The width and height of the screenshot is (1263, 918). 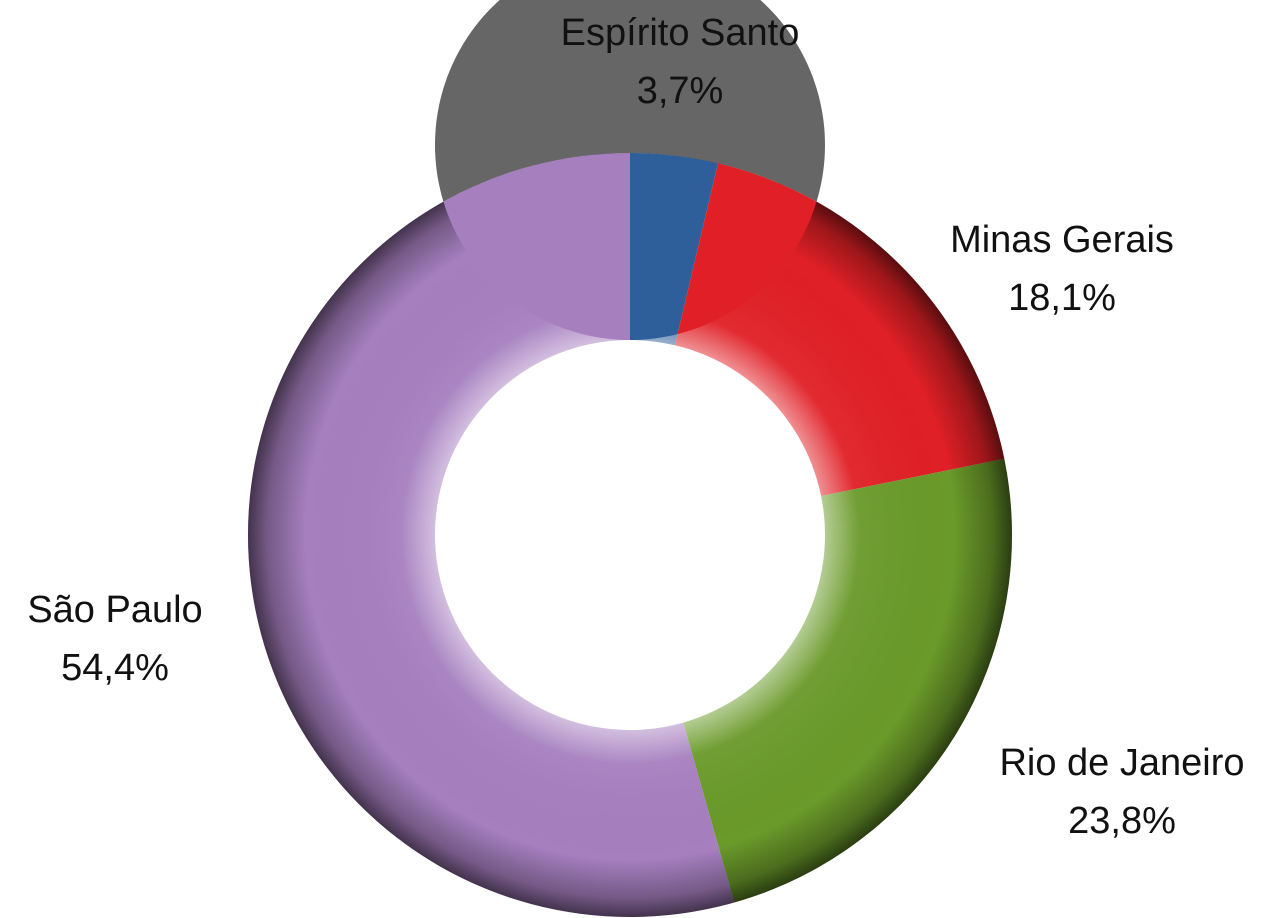 What do you see at coordinates (1122, 821) in the screenshot?
I see `slice-value-label: 23,8%` at bounding box center [1122, 821].